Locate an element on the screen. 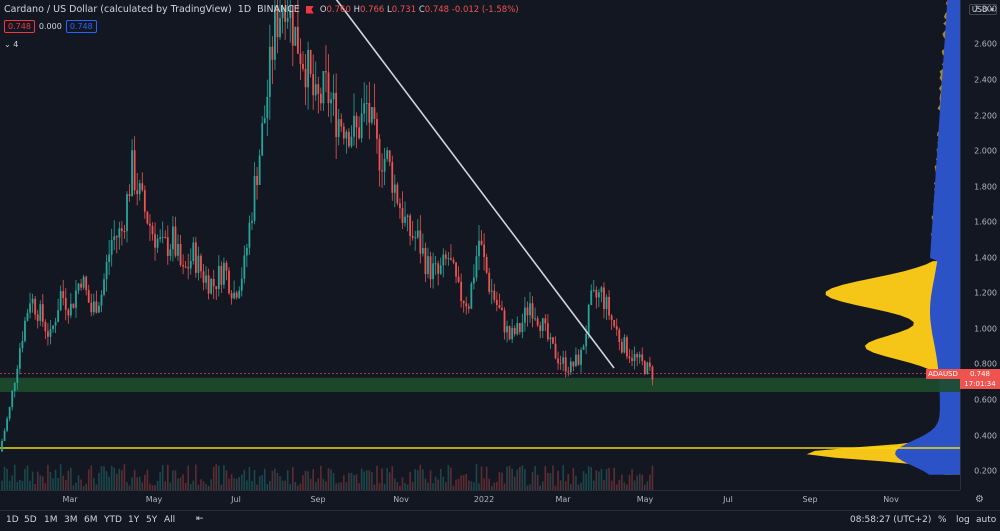  range-button-1d: 1D is located at coordinates (12, 520).